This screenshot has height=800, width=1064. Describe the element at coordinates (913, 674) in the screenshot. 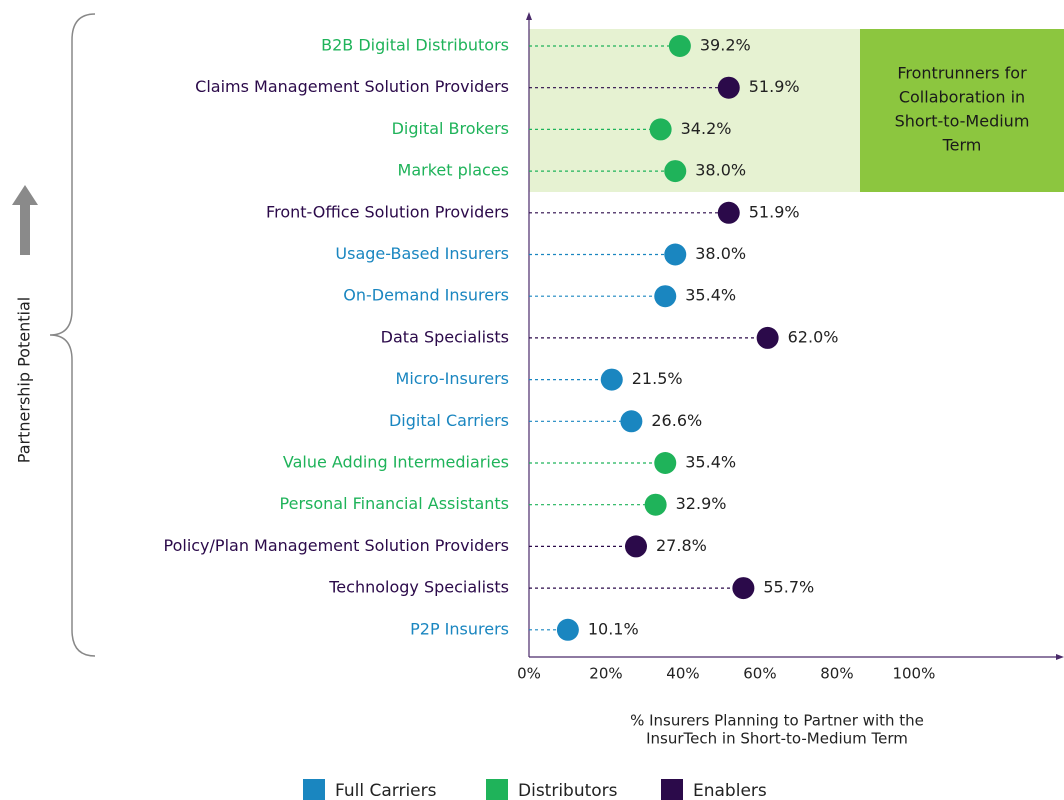

I see `x-tick-label: 100%` at that location.